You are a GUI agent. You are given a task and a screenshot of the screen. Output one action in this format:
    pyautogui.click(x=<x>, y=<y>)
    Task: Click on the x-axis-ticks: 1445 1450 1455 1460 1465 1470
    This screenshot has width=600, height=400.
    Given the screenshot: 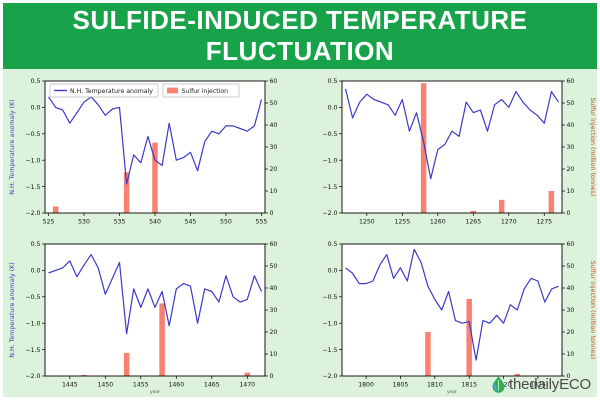 What is the action you would take?
    pyautogui.click(x=158, y=382)
    